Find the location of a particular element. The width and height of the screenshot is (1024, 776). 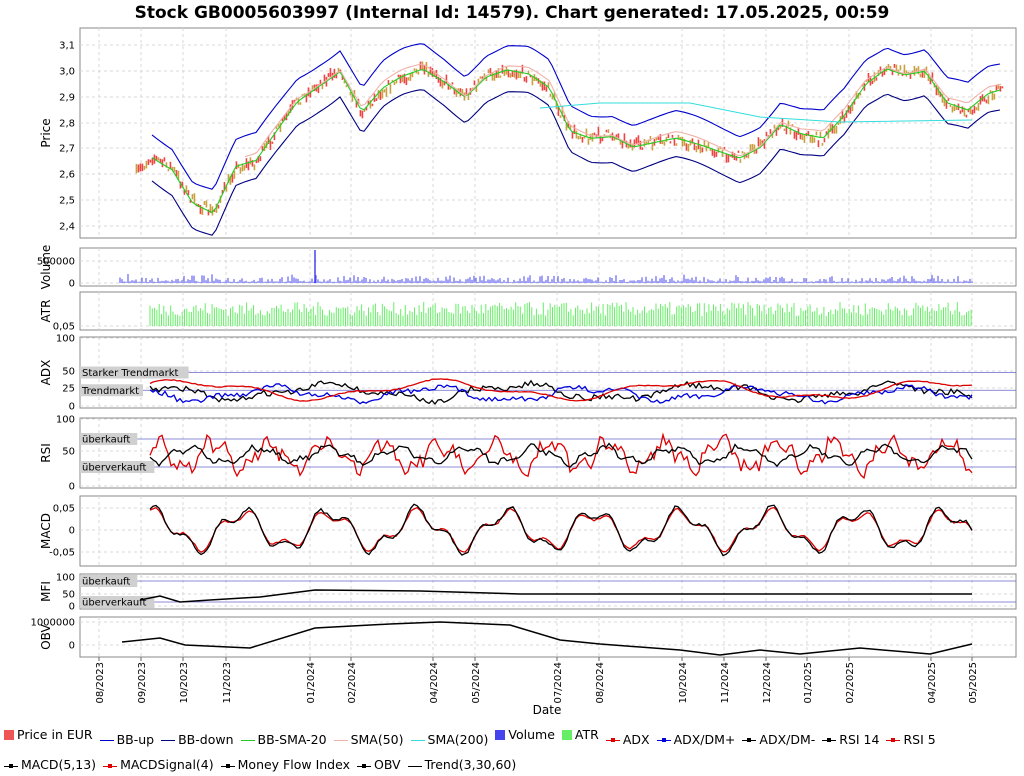

legend-label: SMA(200) is located at coordinates (458, 739).